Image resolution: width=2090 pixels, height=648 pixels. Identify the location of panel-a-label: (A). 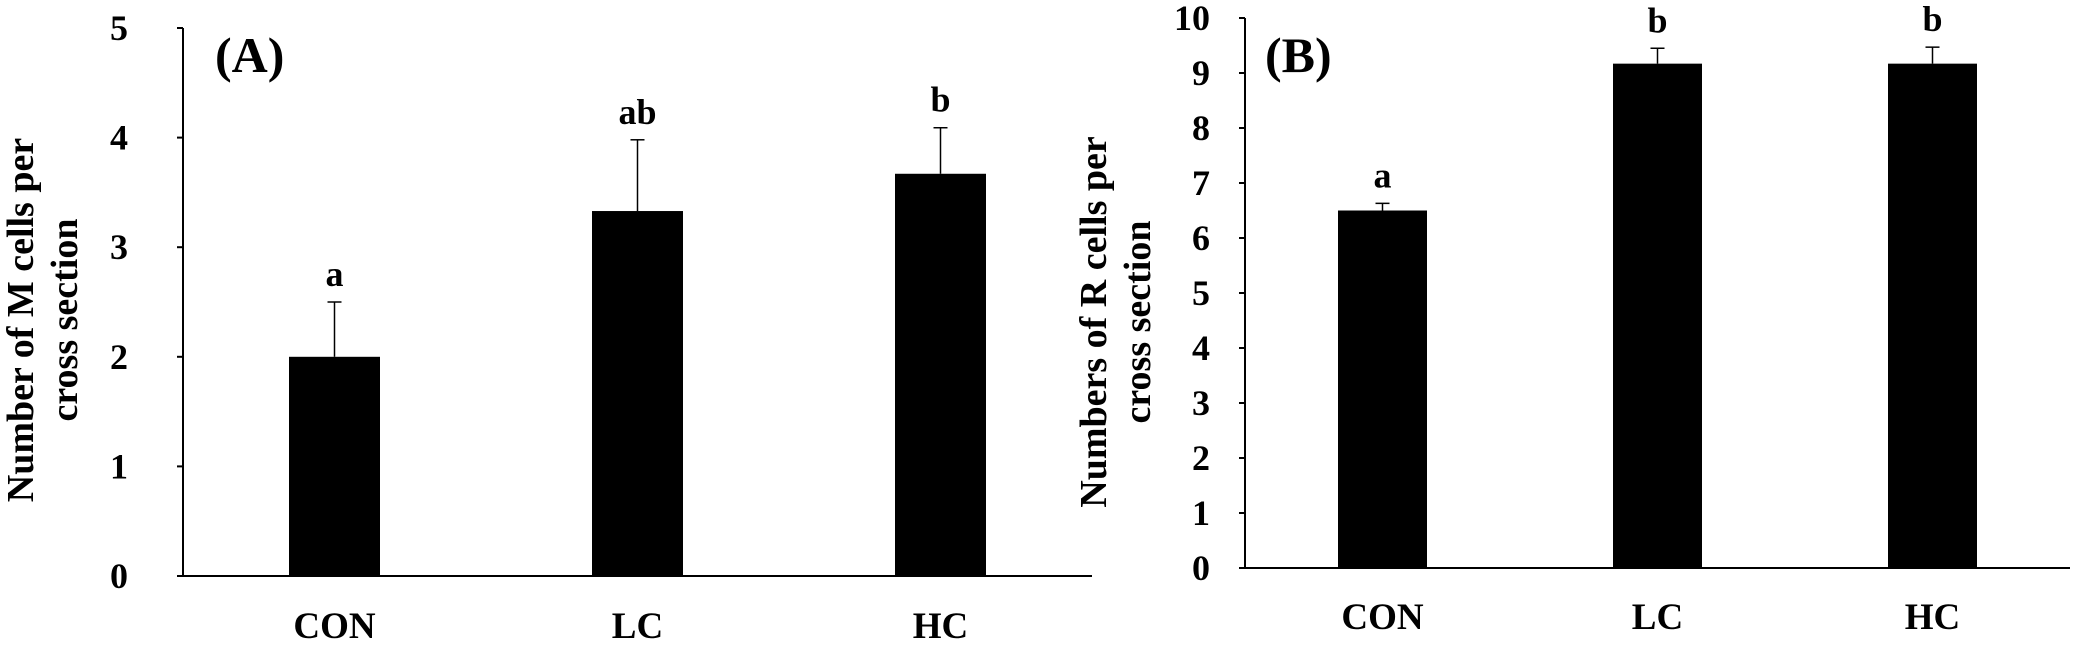
(249, 55).